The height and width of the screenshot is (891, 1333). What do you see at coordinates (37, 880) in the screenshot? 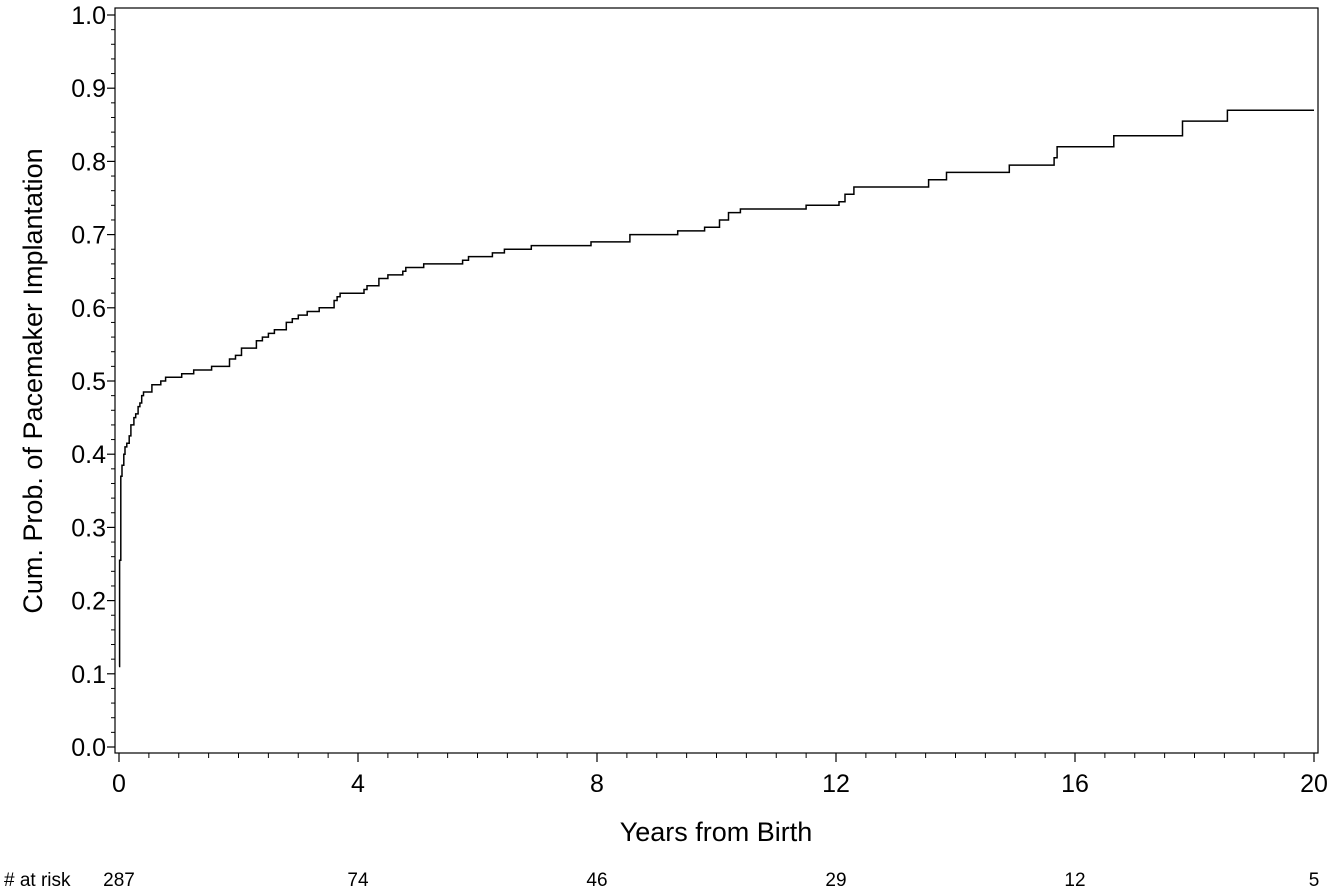
I see `at-risk-label: # at risk` at bounding box center [37, 880].